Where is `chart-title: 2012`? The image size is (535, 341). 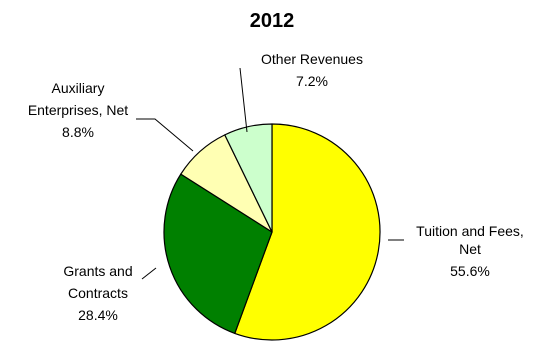
chart-title: 2012 is located at coordinates (272, 21).